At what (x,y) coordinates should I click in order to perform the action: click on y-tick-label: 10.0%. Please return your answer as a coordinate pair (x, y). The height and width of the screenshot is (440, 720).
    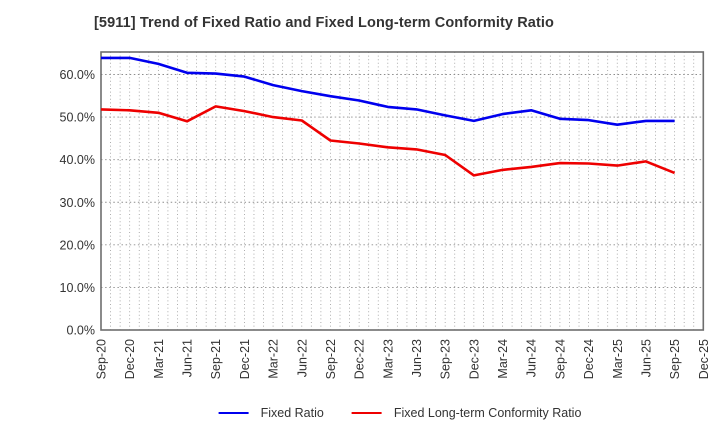
    Looking at the image, I should click on (77, 288).